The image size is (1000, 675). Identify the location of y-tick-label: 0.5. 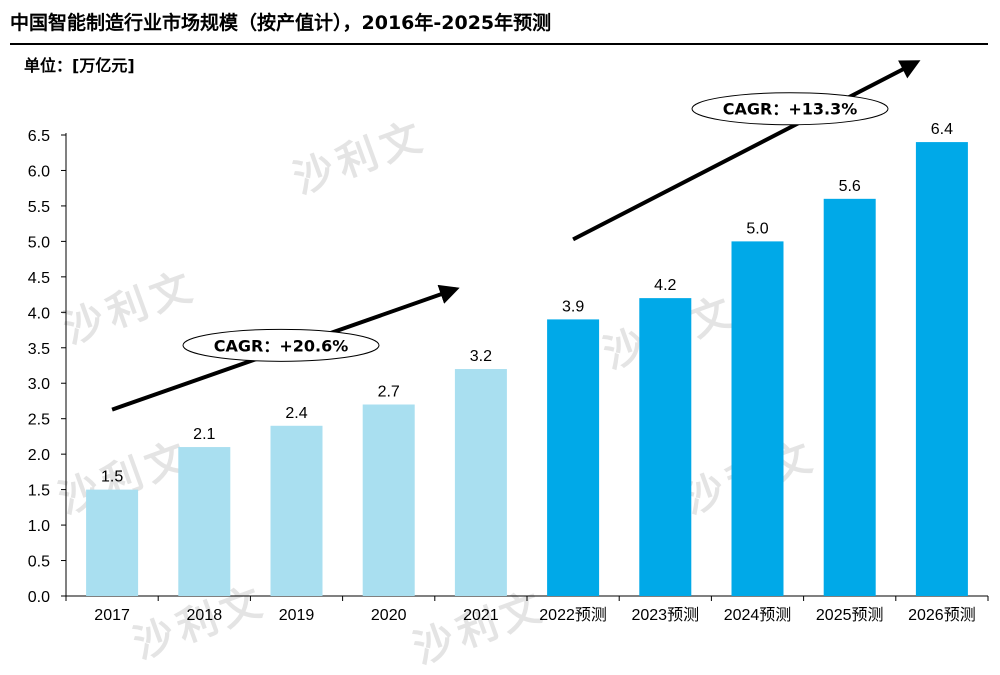
(39, 562).